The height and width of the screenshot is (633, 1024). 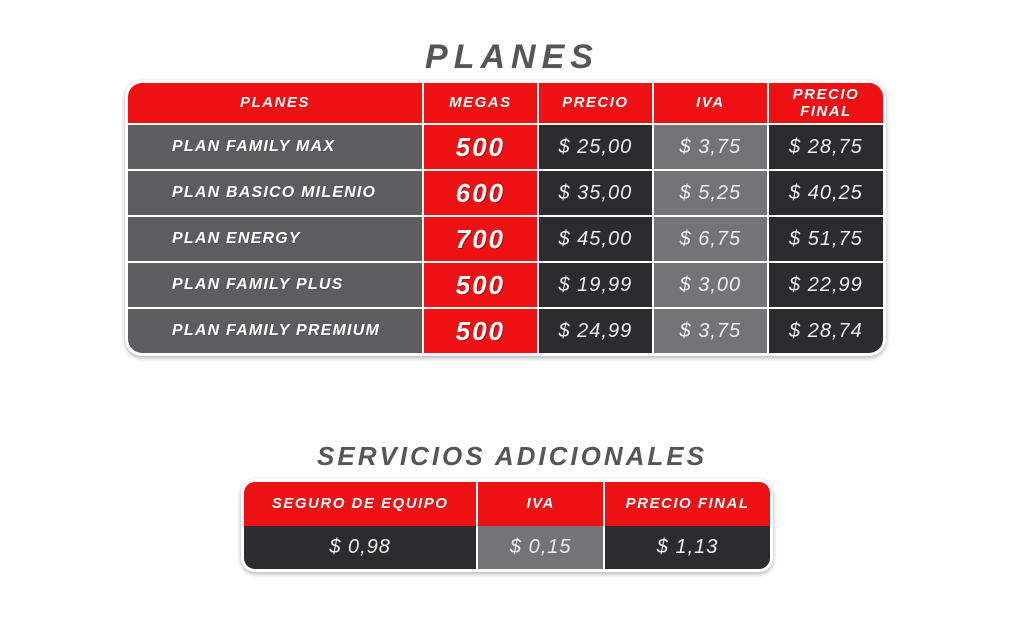 I want to click on iva-cell: $ 5,25, so click(x=710, y=193).